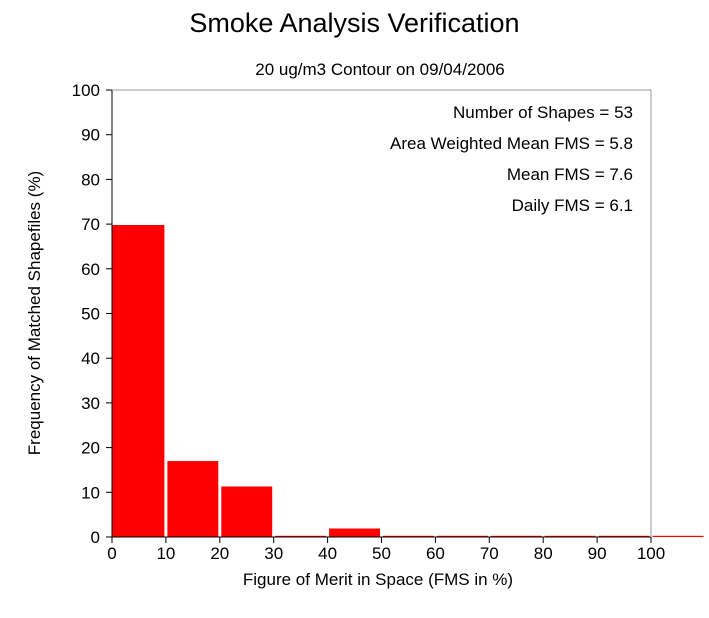  What do you see at coordinates (90, 492) in the screenshot?
I see `y-tick-label: 10` at bounding box center [90, 492].